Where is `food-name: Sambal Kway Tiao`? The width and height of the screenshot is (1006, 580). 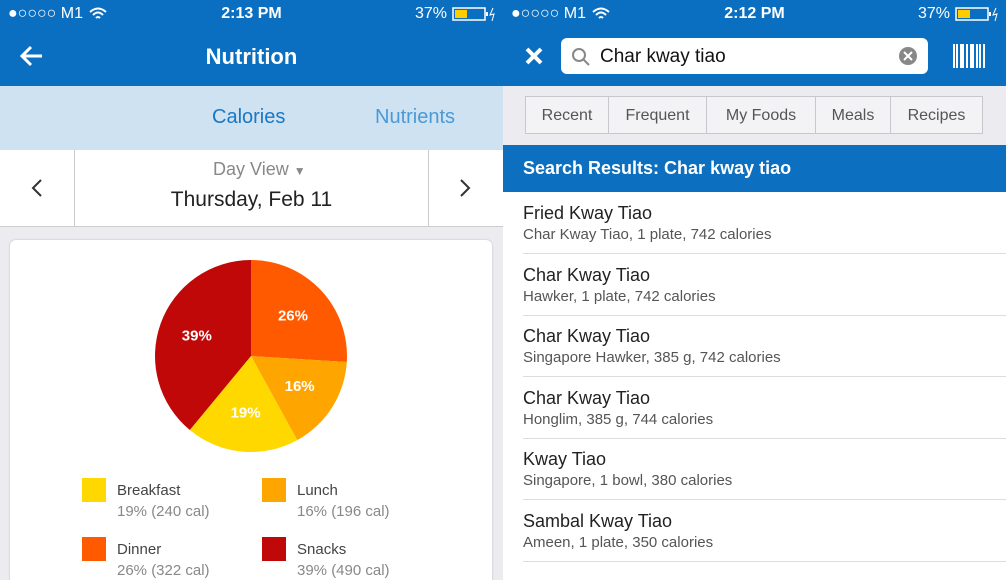 food-name: Sambal Kway Tiao is located at coordinates (598, 521).